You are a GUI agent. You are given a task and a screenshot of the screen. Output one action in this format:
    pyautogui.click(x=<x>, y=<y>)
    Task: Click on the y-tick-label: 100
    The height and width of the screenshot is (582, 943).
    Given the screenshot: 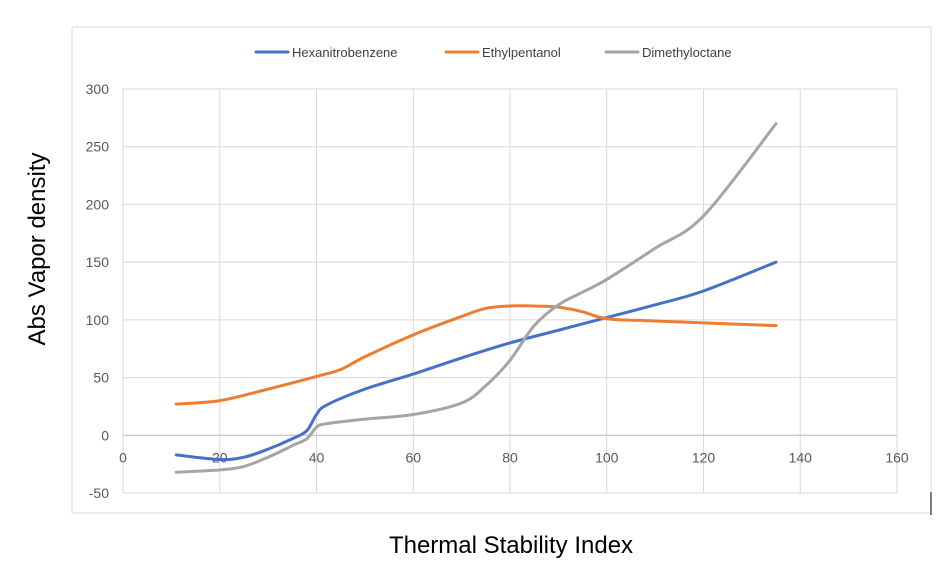 What is the action you would take?
    pyautogui.click(x=98, y=320)
    